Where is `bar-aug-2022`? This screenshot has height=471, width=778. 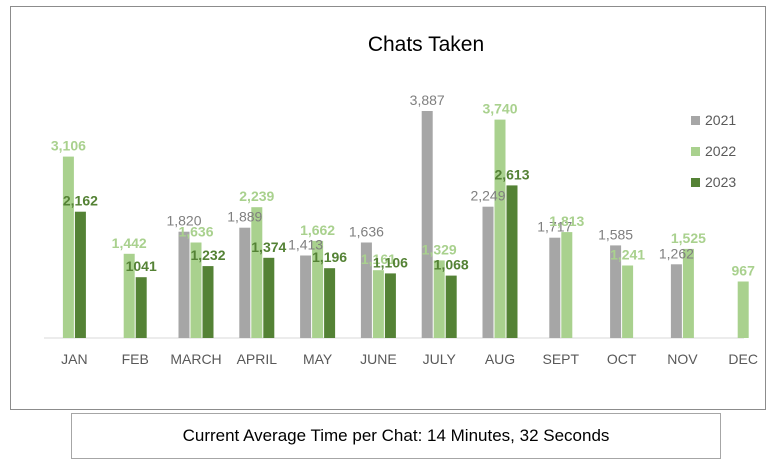 bar-aug-2022 is located at coordinates (500, 228).